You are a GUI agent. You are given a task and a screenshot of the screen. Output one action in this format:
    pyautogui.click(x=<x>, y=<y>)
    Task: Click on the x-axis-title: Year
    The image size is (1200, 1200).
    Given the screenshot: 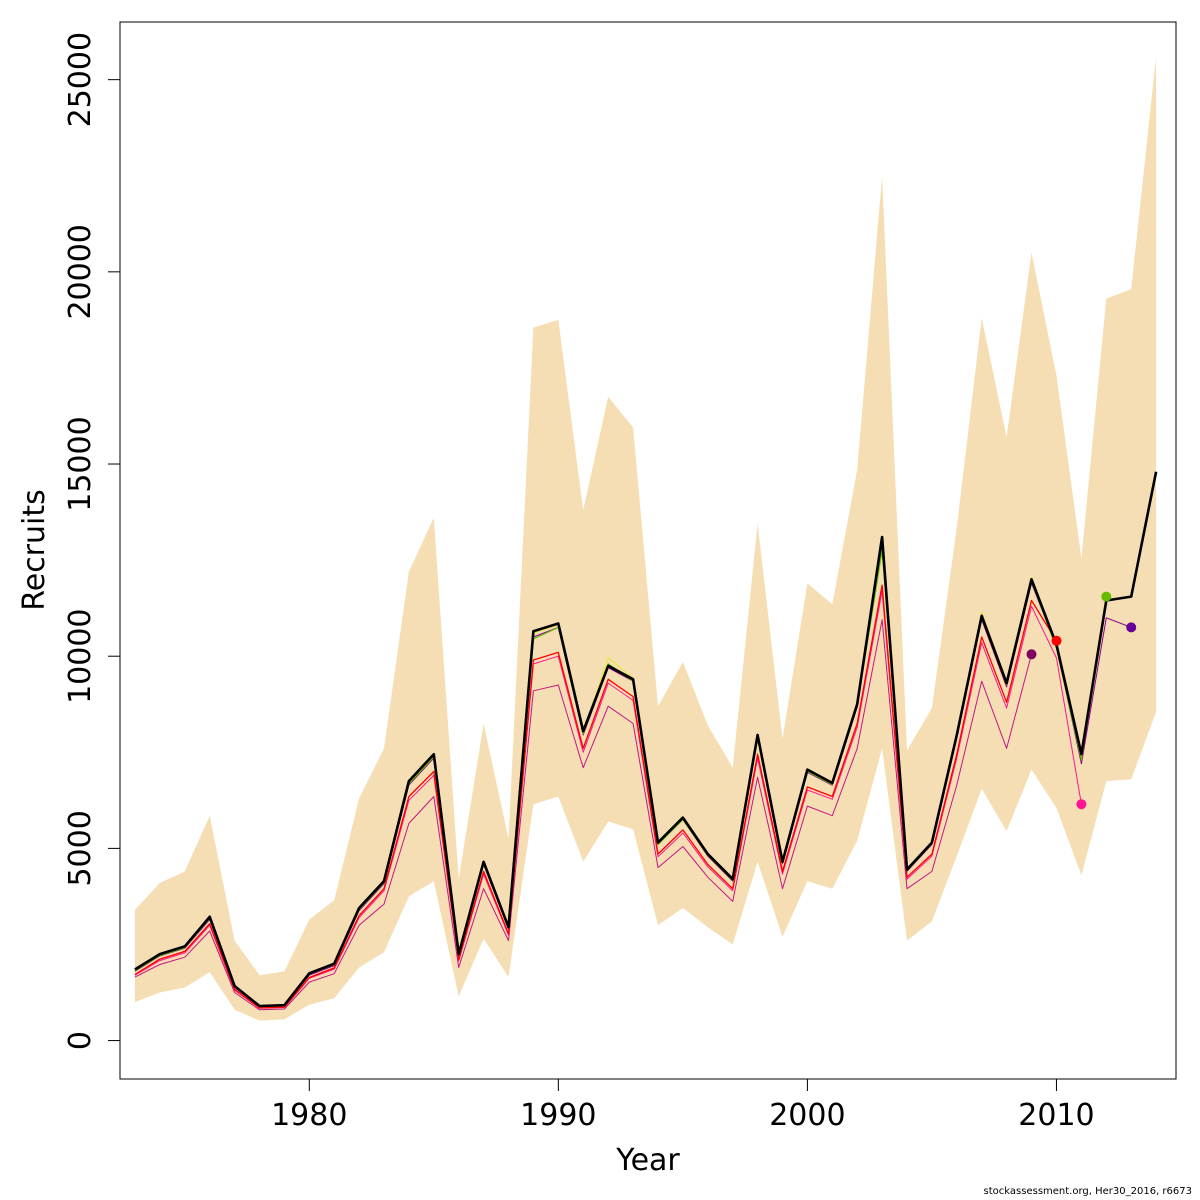 What is the action you would take?
    pyautogui.click(x=647, y=1160)
    